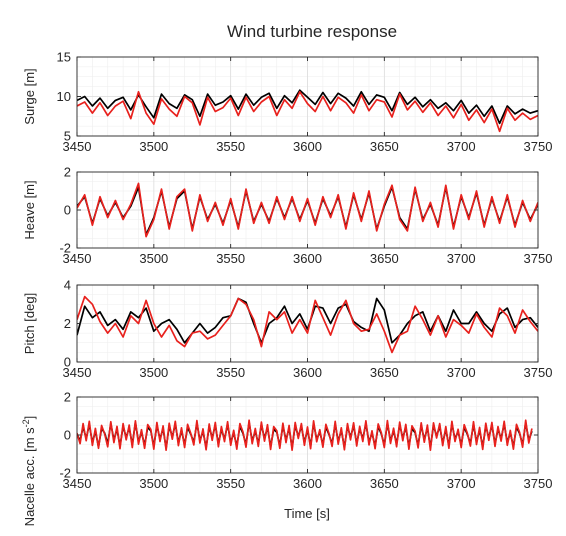  I want to click on y-axis-label: Heave [m], so click(29, 209).